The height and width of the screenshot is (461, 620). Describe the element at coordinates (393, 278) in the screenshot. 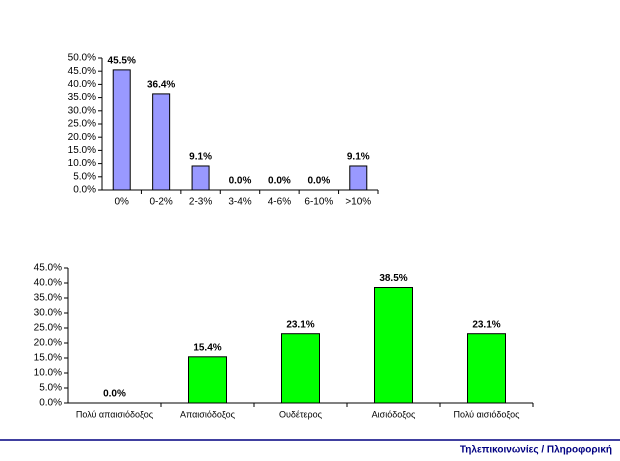

I see `value-label: 38.5%` at that location.